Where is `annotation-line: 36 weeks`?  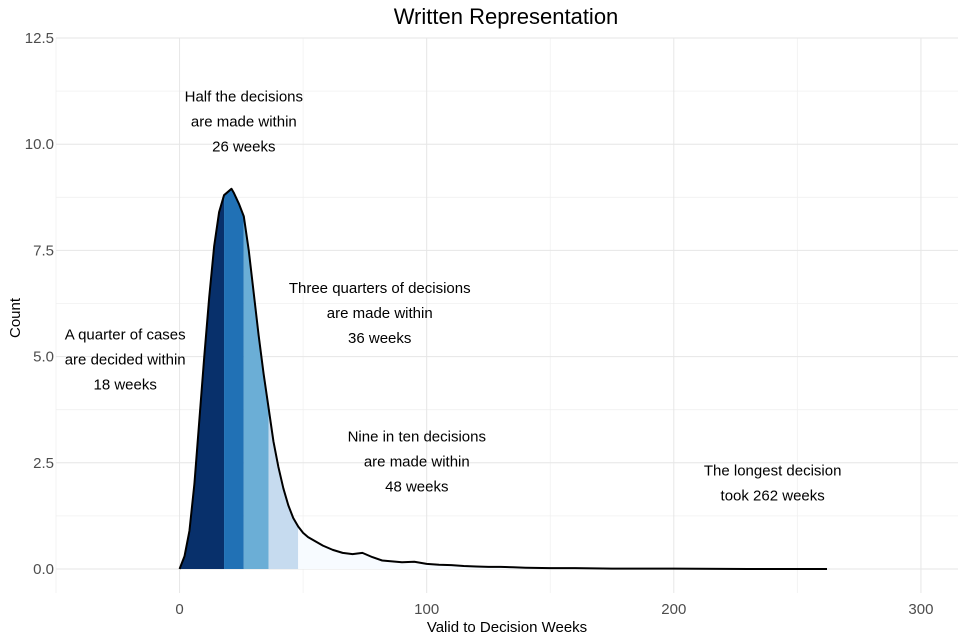 annotation-line: 36 weeks is located at coordinates (379, 338).